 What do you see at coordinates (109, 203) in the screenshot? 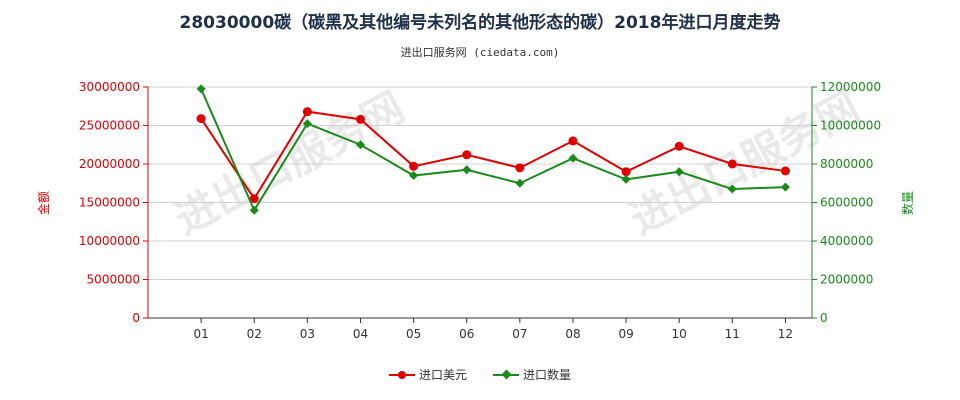
I see `y-left-tick-label: 15000000` at bounding box center [109, 203].